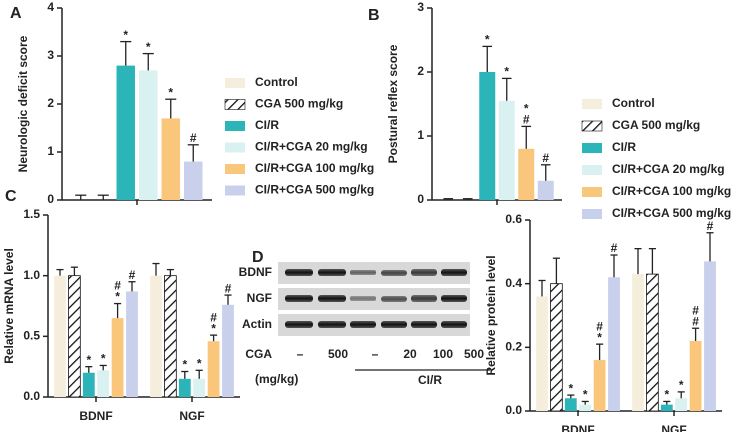 This screenshot has height=432, width=753. Describe the element at coordinates (311, 147) in the screenshot. I see `legend-label: CI/R+CGA 20 mg/kg` at that location.